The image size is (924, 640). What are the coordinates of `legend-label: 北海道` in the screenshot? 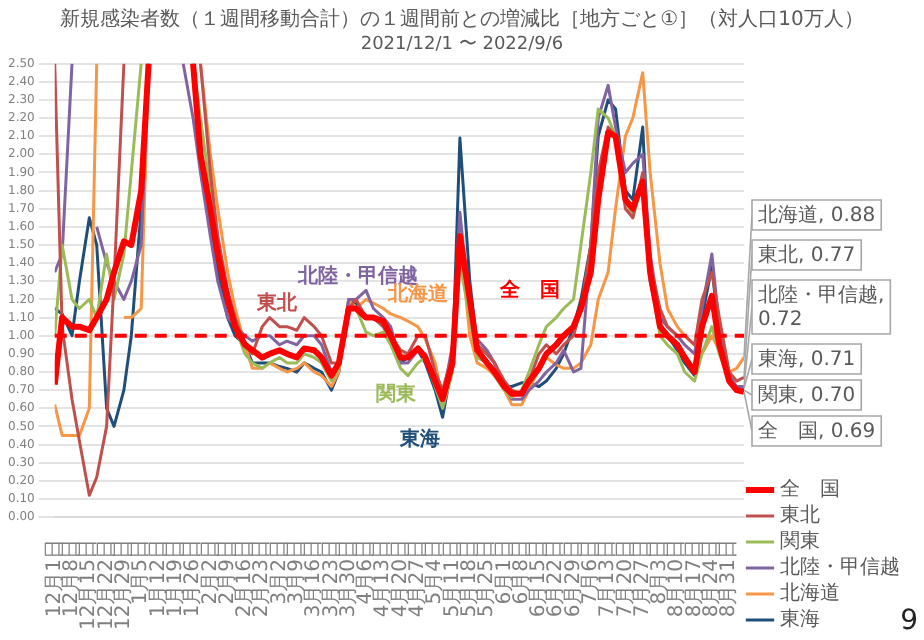 It's located at (810, 593).